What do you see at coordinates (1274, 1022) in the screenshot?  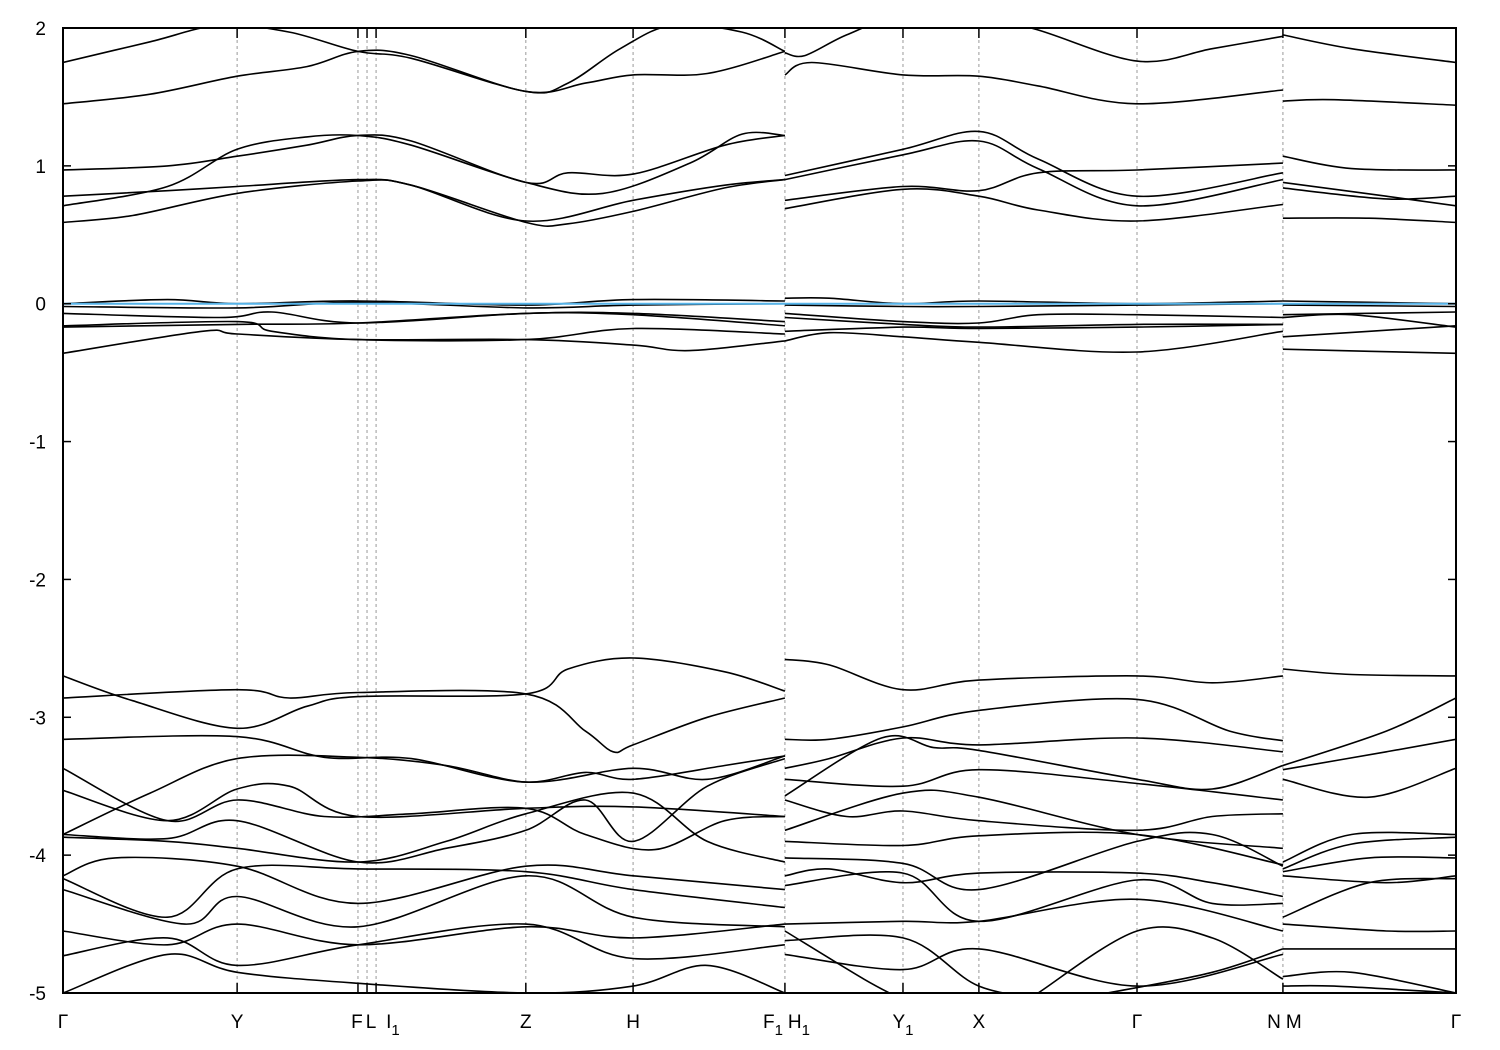 I see `x-tick-label: N` at bounding box center [1274, 1022].